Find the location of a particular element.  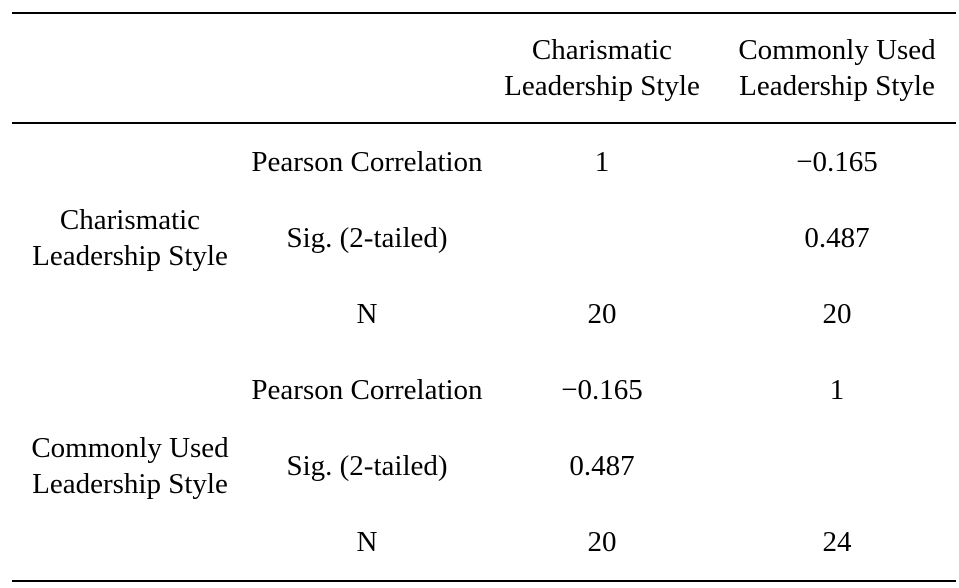

table-row: N 20 24 is located at coordinates (484, 543).